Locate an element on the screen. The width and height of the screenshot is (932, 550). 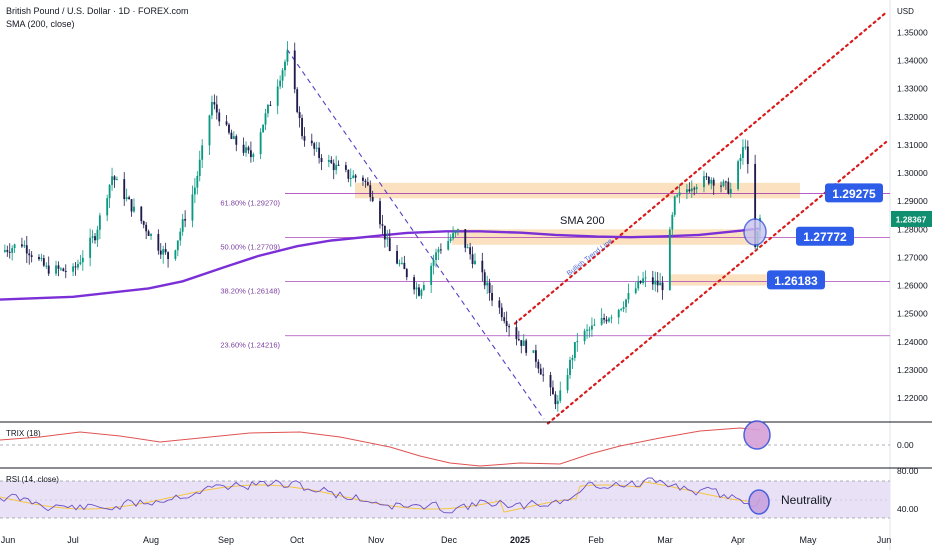
y-tick-label: 1.30000 is located at coordinates (912, 173).